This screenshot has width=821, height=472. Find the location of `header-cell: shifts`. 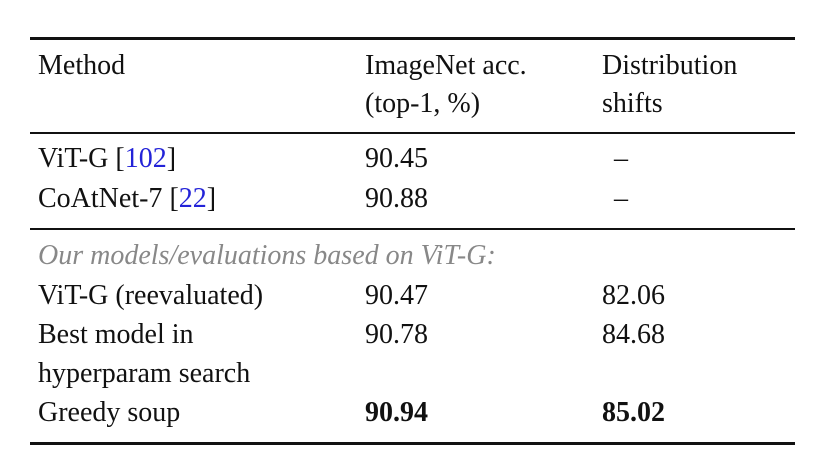

header-cell: shifts is located at coordinates (632, 103).